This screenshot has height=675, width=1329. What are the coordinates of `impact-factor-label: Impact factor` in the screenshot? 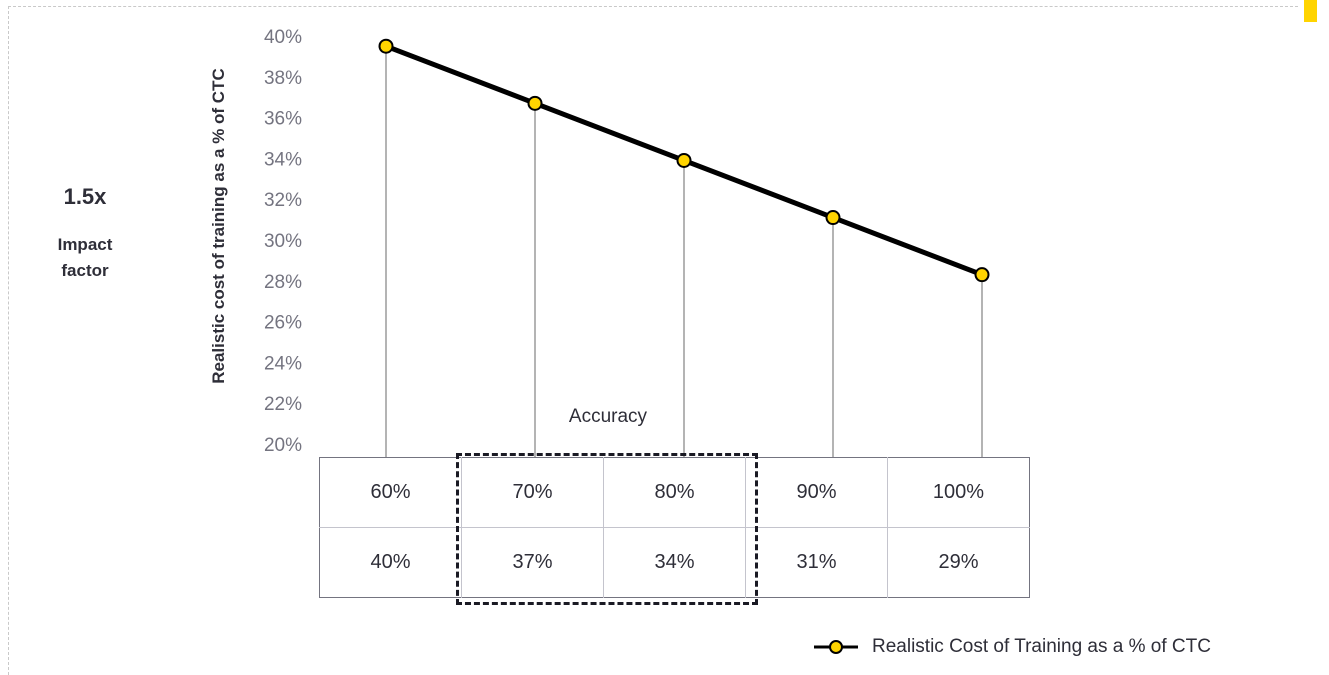 It's located at (85, 258).